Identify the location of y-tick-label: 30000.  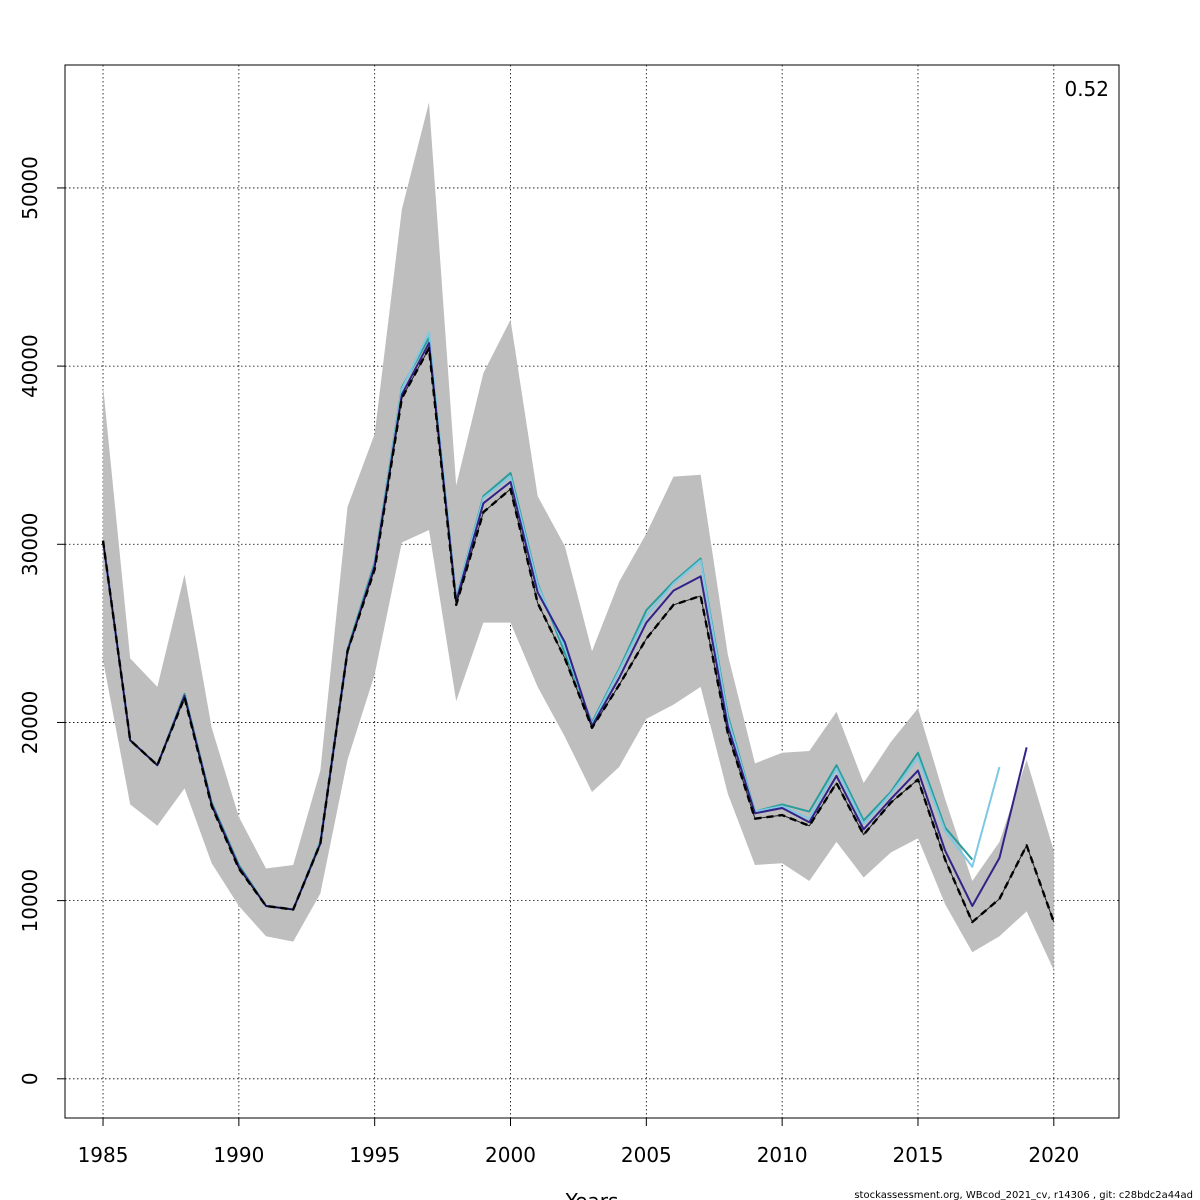
(30, 544).